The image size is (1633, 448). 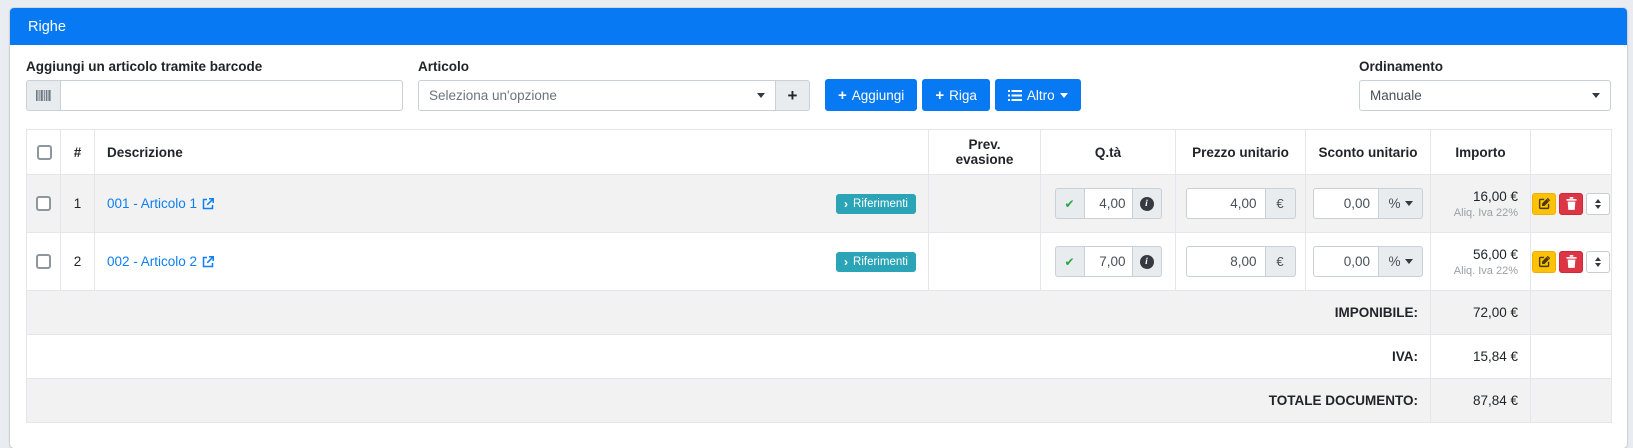 I want to click on panel-header: Righe, so click(x=818, y=26).